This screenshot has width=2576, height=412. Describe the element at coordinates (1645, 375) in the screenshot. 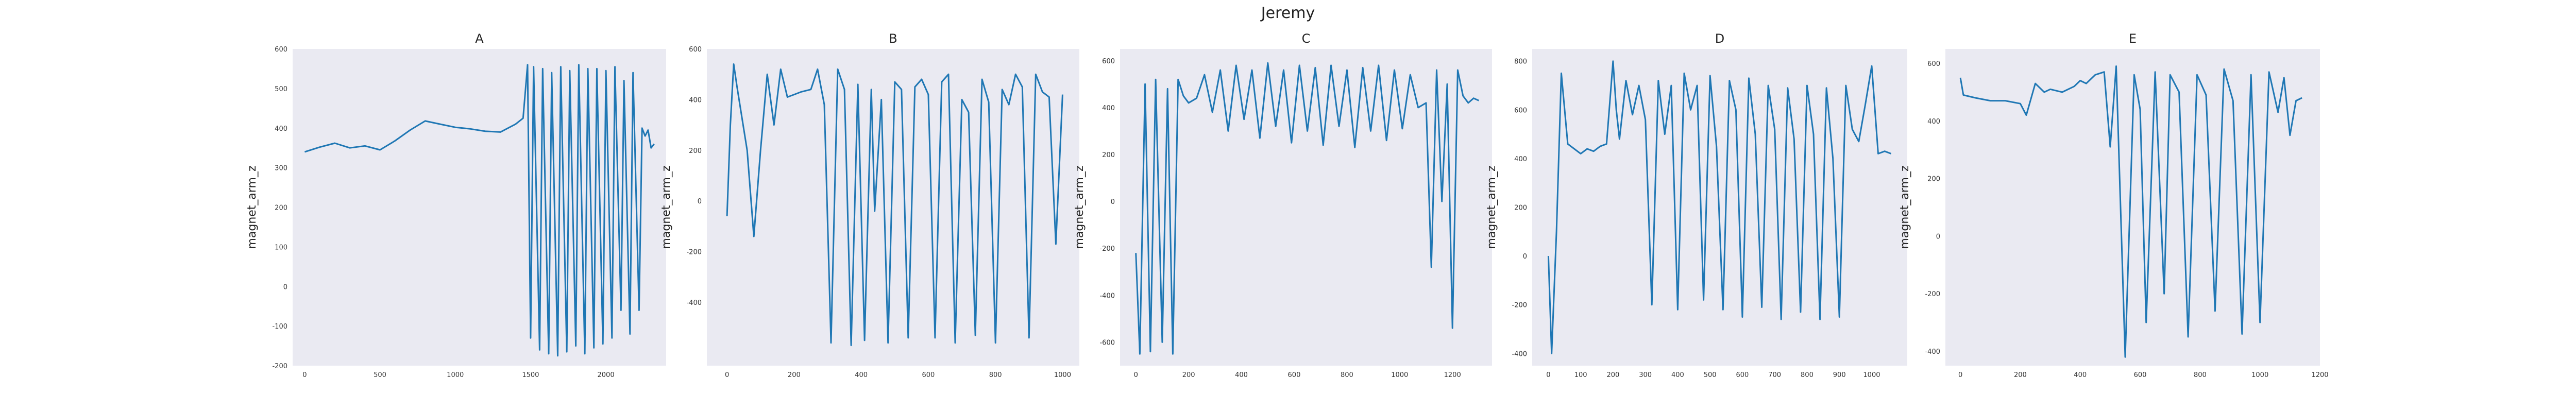

I see `x-tick-label: 300` at that location.